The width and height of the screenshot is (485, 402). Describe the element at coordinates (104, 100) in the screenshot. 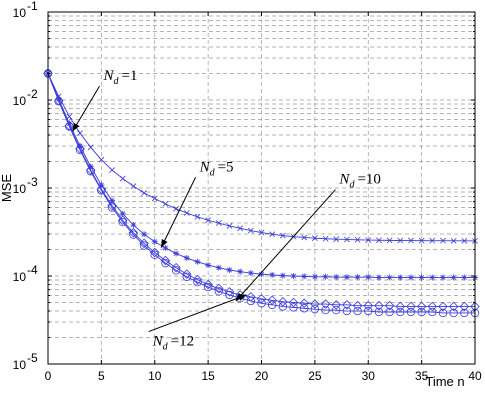

I see `annotation-nd-0: Nd =1` at that location.